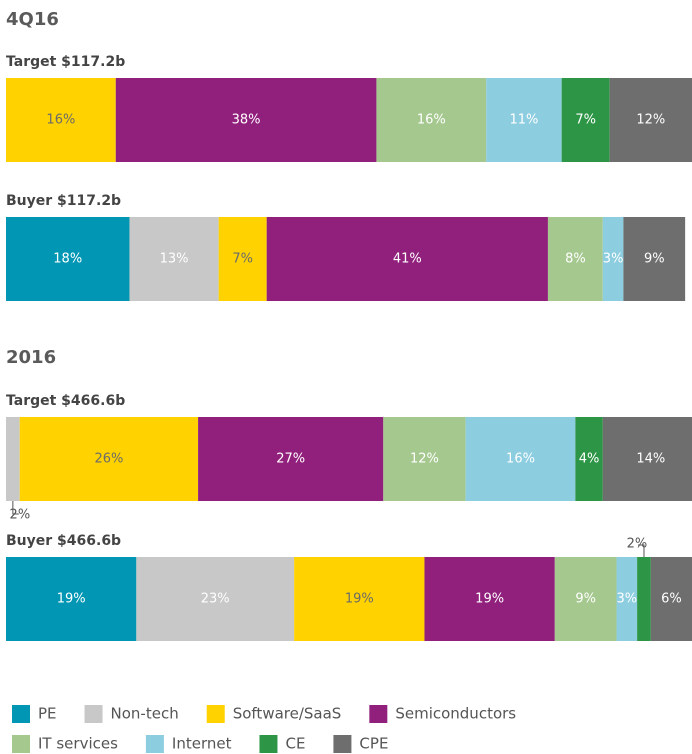 The width and height of the screenshot is (692, 754). Describe the element at coordinates (295, 744) in the screenshot. I see `legend-label: CE` at that location.